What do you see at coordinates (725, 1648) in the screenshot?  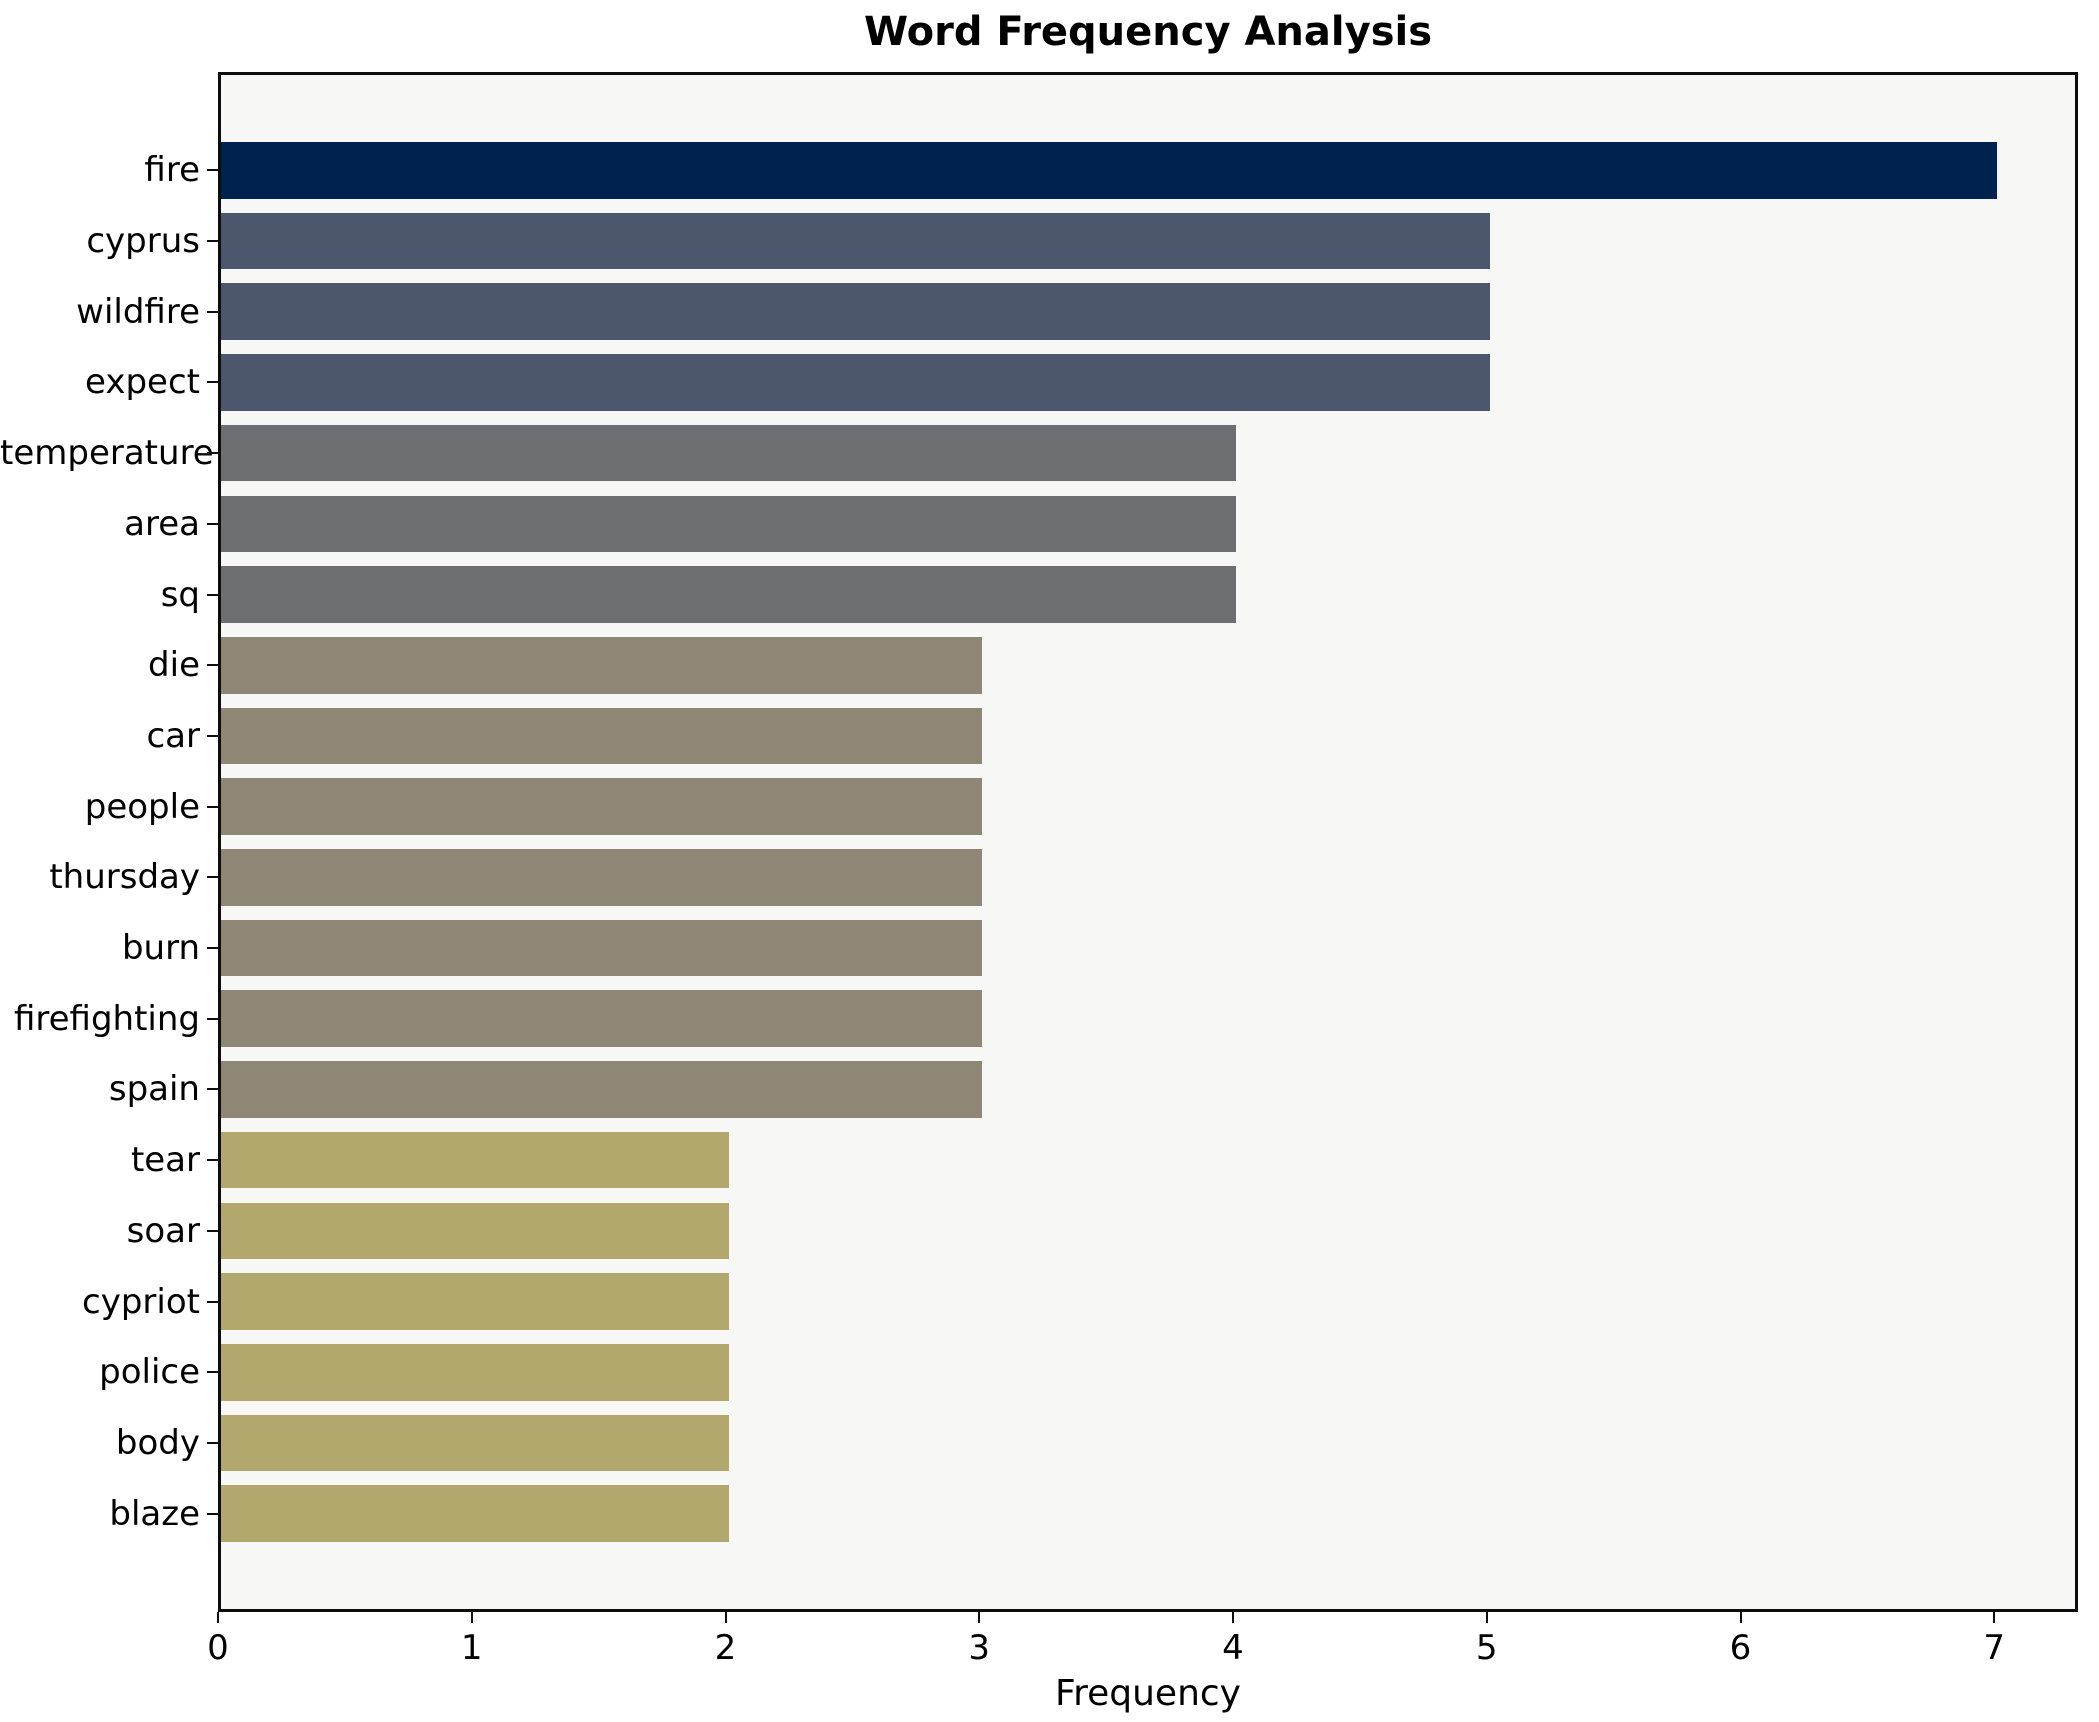 I see `x-tick-label-2: 2` at bounding box center [725, 1648].